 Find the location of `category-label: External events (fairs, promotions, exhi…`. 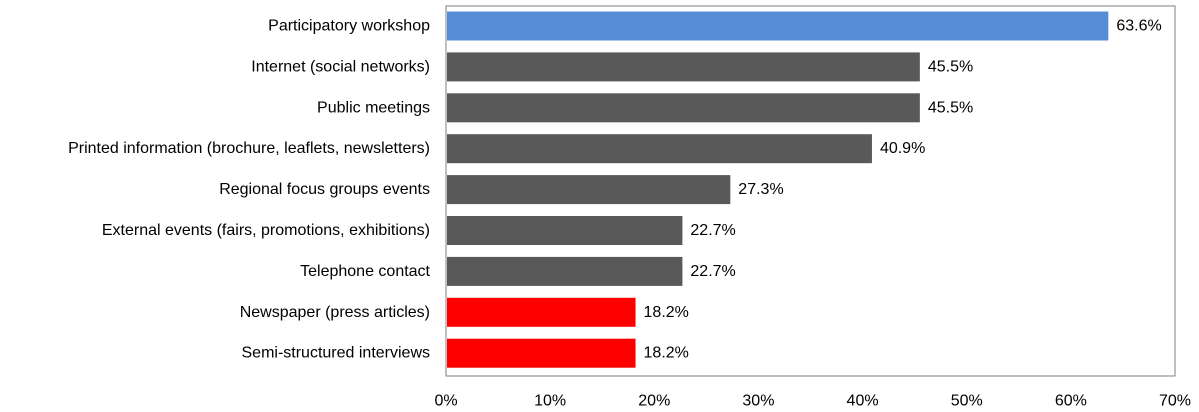

category-label: External events (fairs, promotions, exhi… is located at coordinates (266, 230).